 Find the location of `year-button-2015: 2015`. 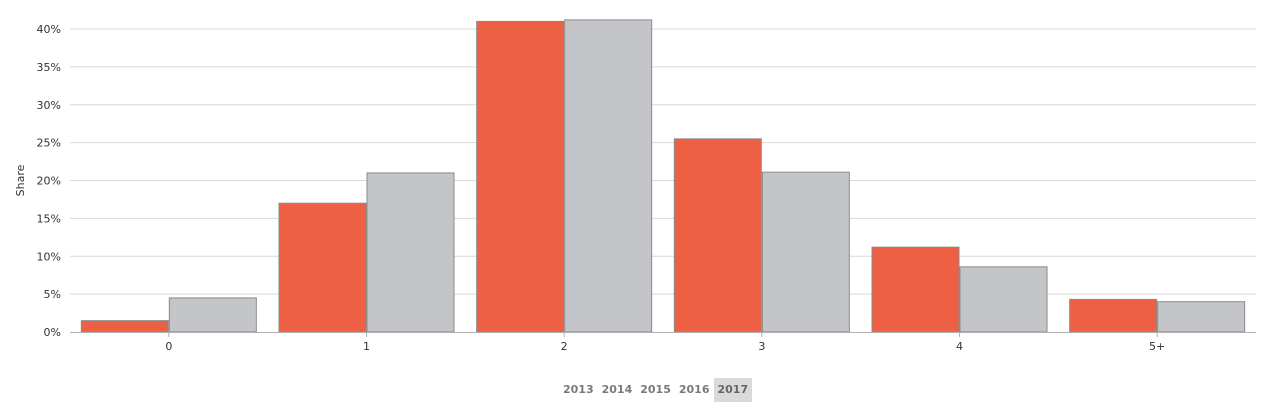

year-button-2015: 2015 is located at coordinates (655, 389).